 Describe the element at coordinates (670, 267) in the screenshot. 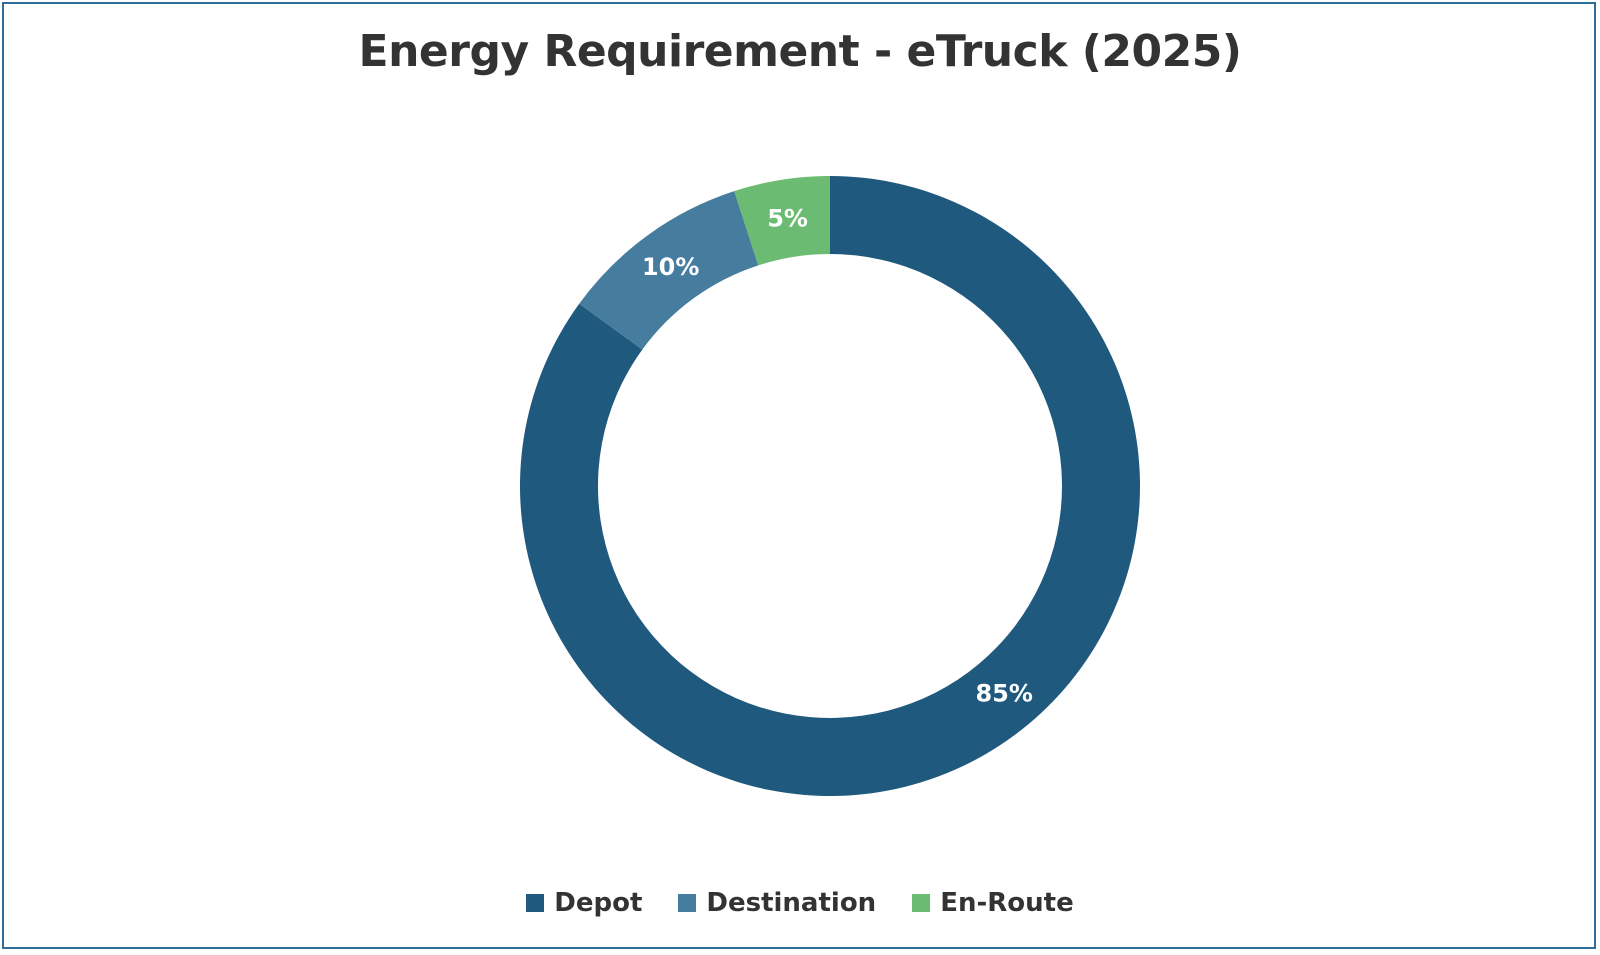

I see `data-label-destination: 10%` at that location.